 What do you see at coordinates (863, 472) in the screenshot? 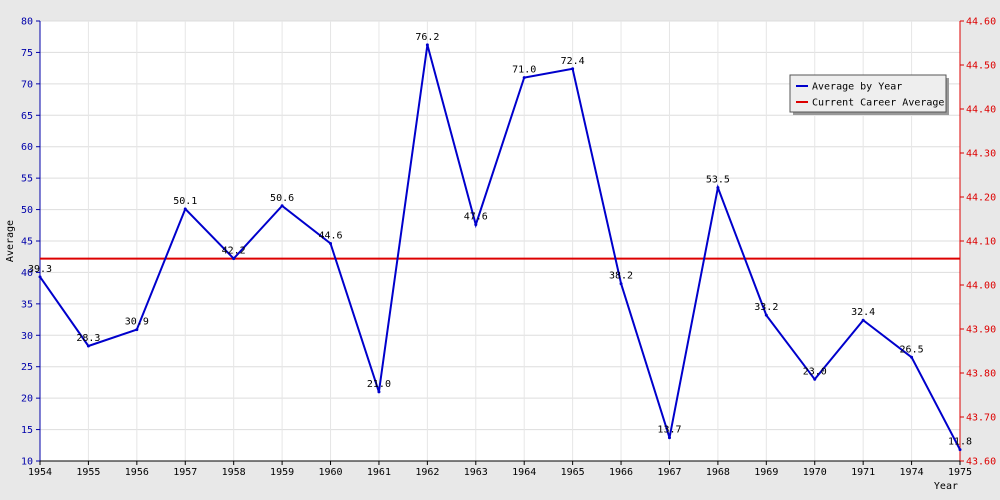
I see `x-tick-label: 1971` at bounding box center [863, 472].